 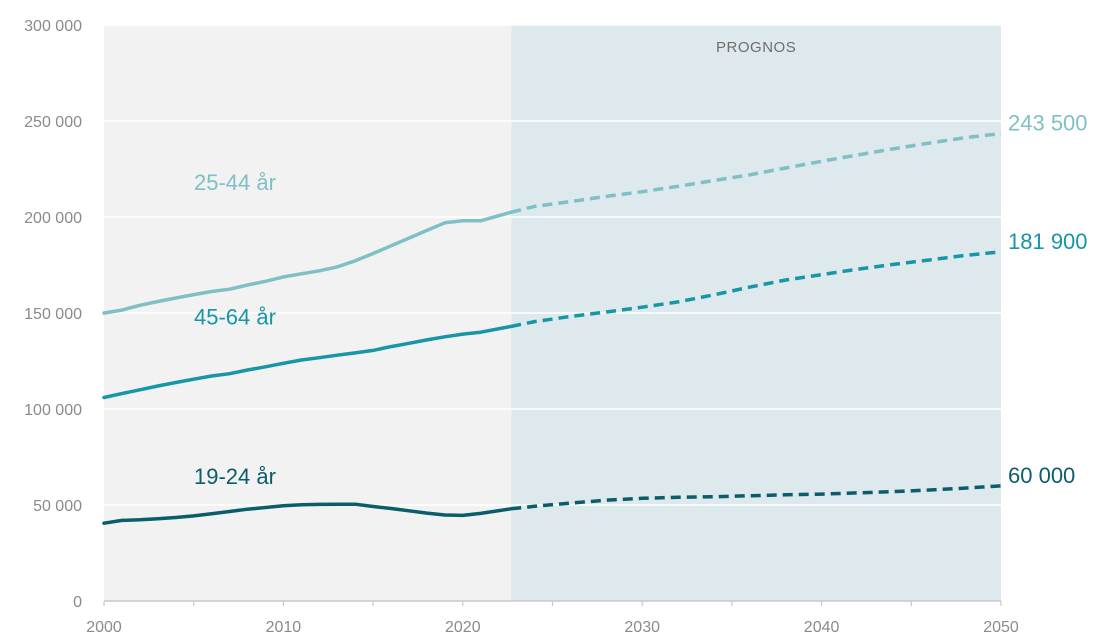 I want to click on series-name-label: 45-64 år, so click(x=235, y=317).